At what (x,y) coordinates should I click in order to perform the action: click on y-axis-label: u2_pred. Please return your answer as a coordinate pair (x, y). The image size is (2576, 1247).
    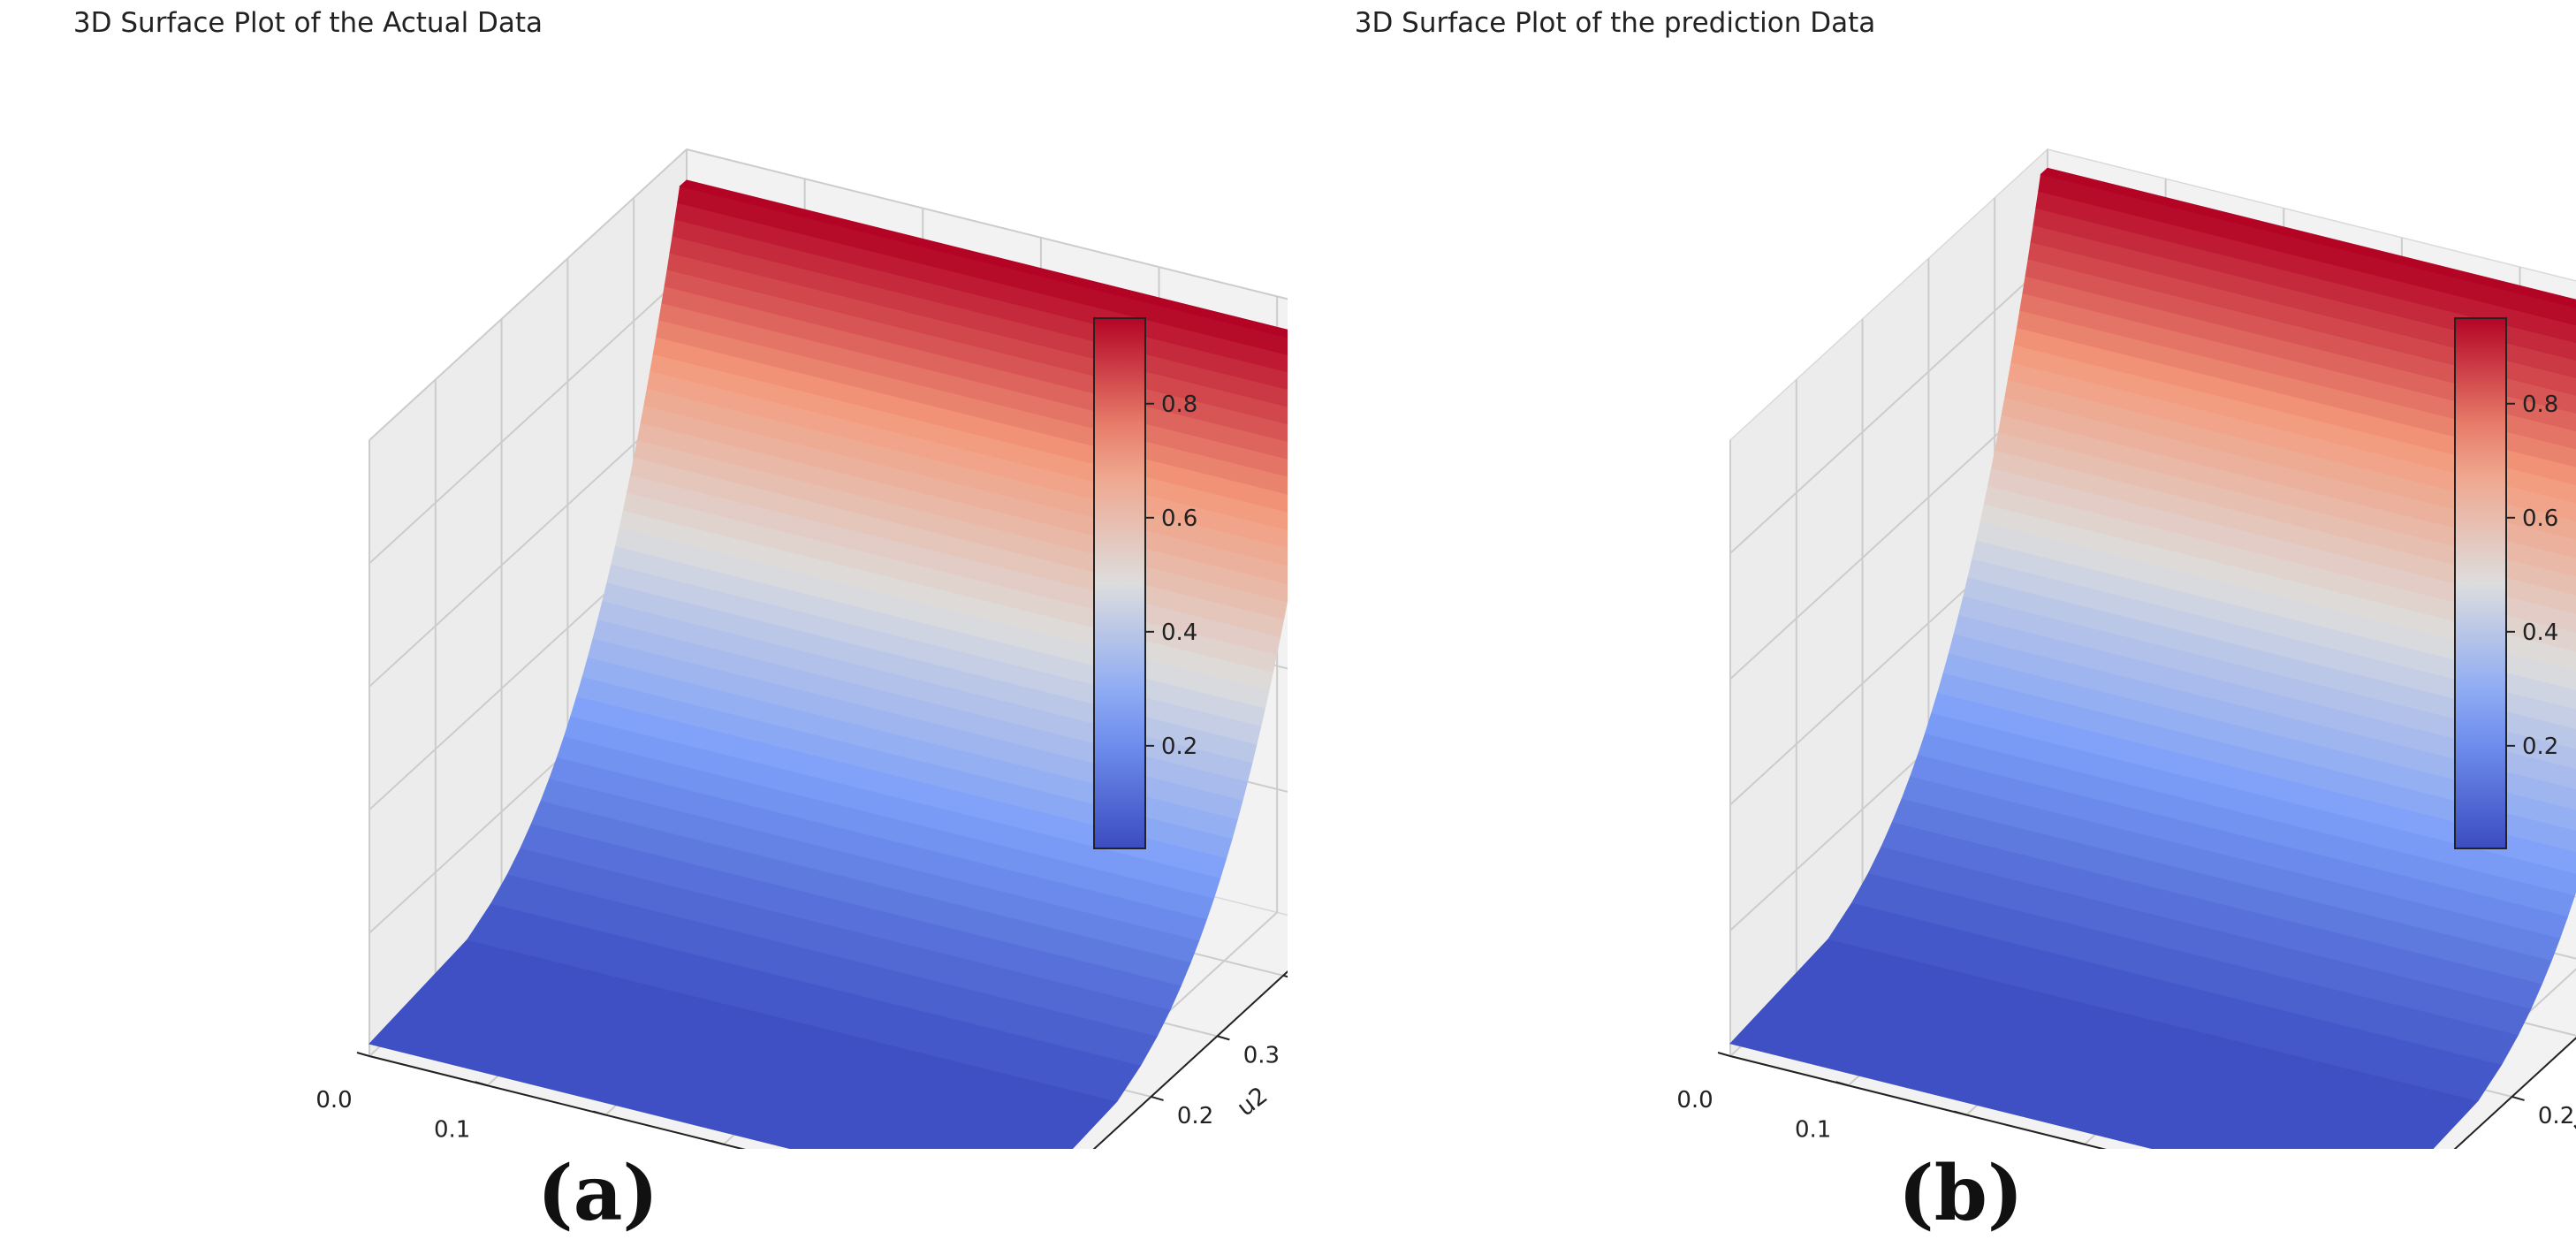
    Looking at the image, I should click on (2571, 1102).